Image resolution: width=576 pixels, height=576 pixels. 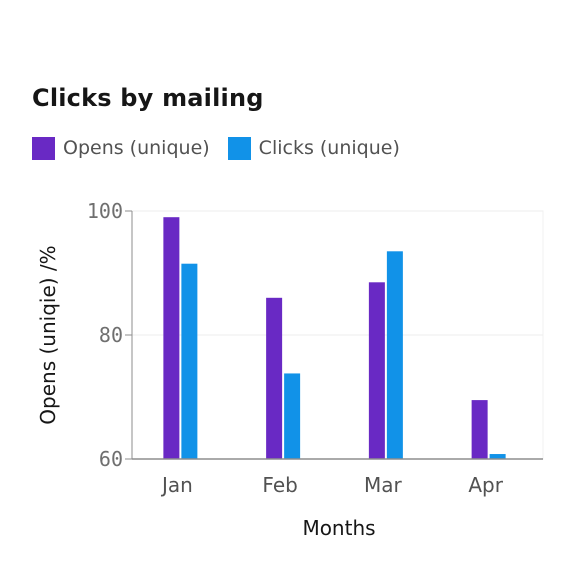 What do you see at coordinates (176, 485) in the screenshot?
I see `x-tick-label: Jan` at bounding box center [176, 485].